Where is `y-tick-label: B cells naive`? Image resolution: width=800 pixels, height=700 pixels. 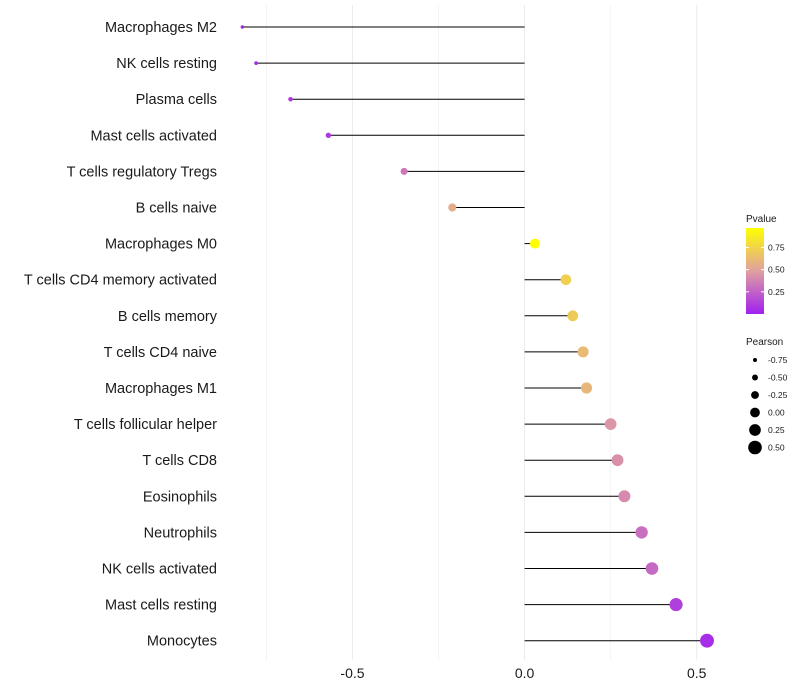
y-tick-label: B cells naive is located at coordinates (176, 209).